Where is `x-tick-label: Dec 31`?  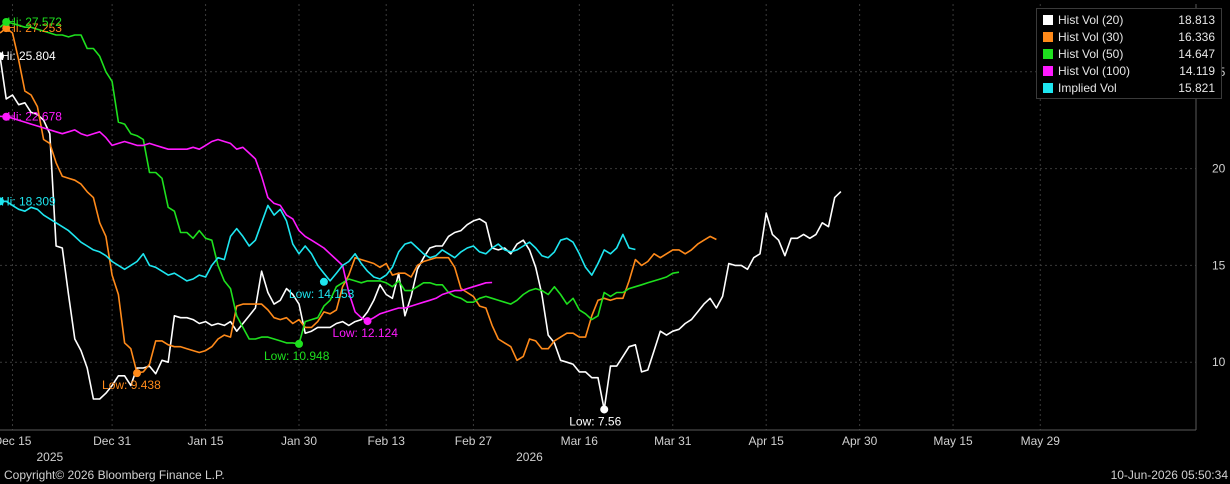 x-tick-label: Dec 31 is located at coordinates (112, 441).